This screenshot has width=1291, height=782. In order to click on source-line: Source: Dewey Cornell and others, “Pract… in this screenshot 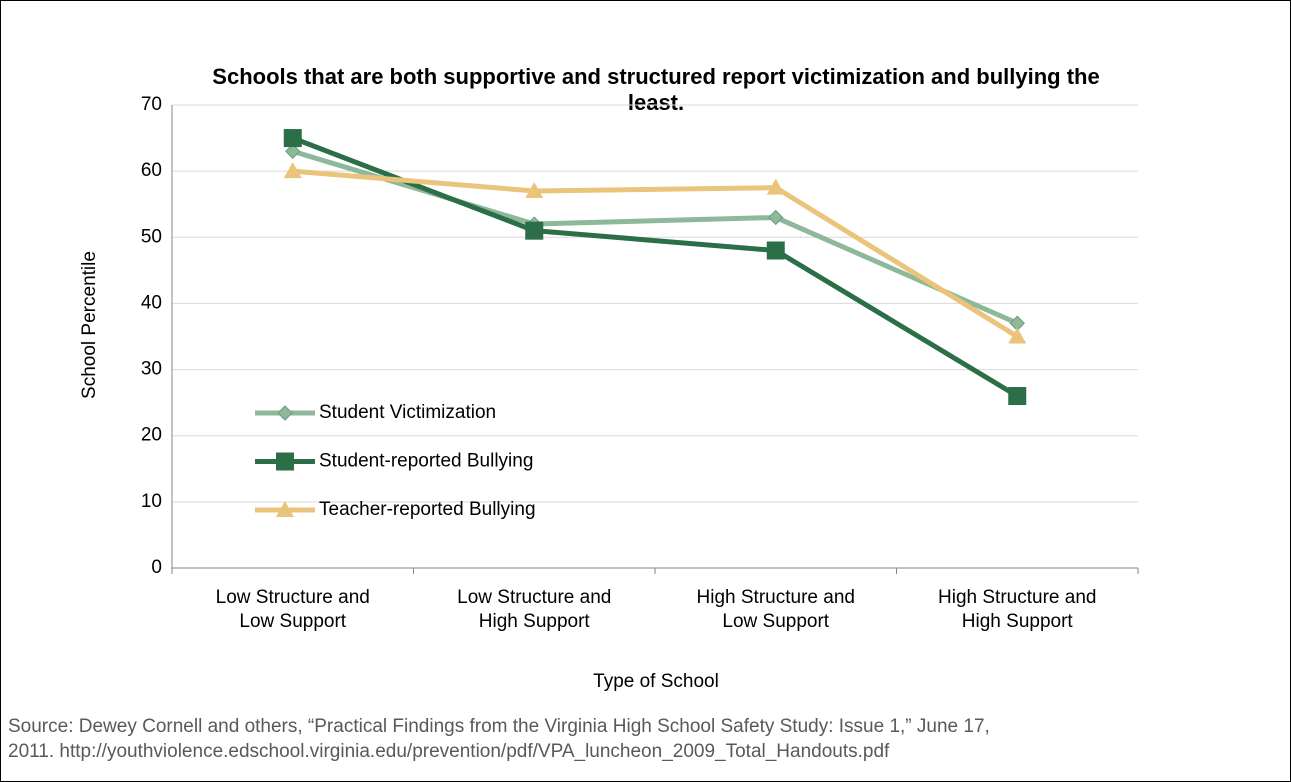, I will do `click(499, 726)`.